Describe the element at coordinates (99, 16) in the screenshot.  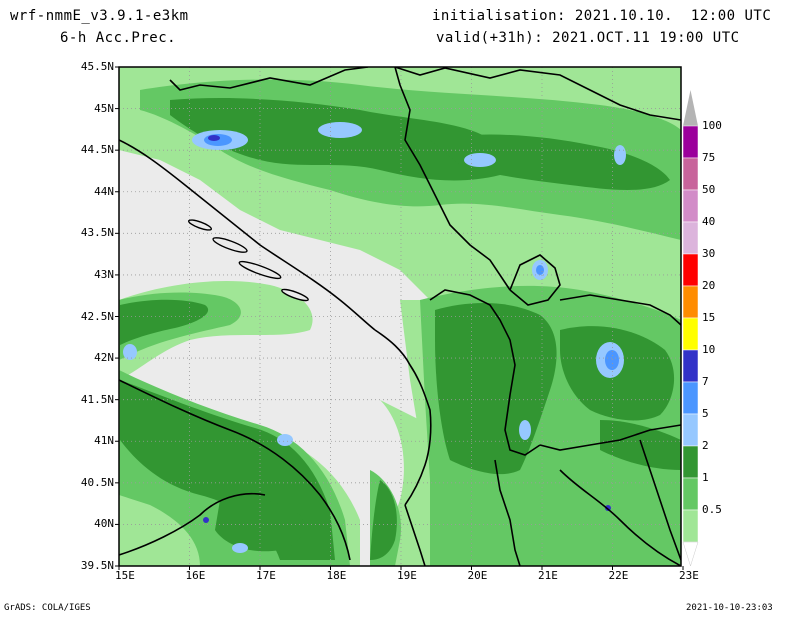
I see `model-title: wrf-nmmE_v3.9.1-e3km` at that location.